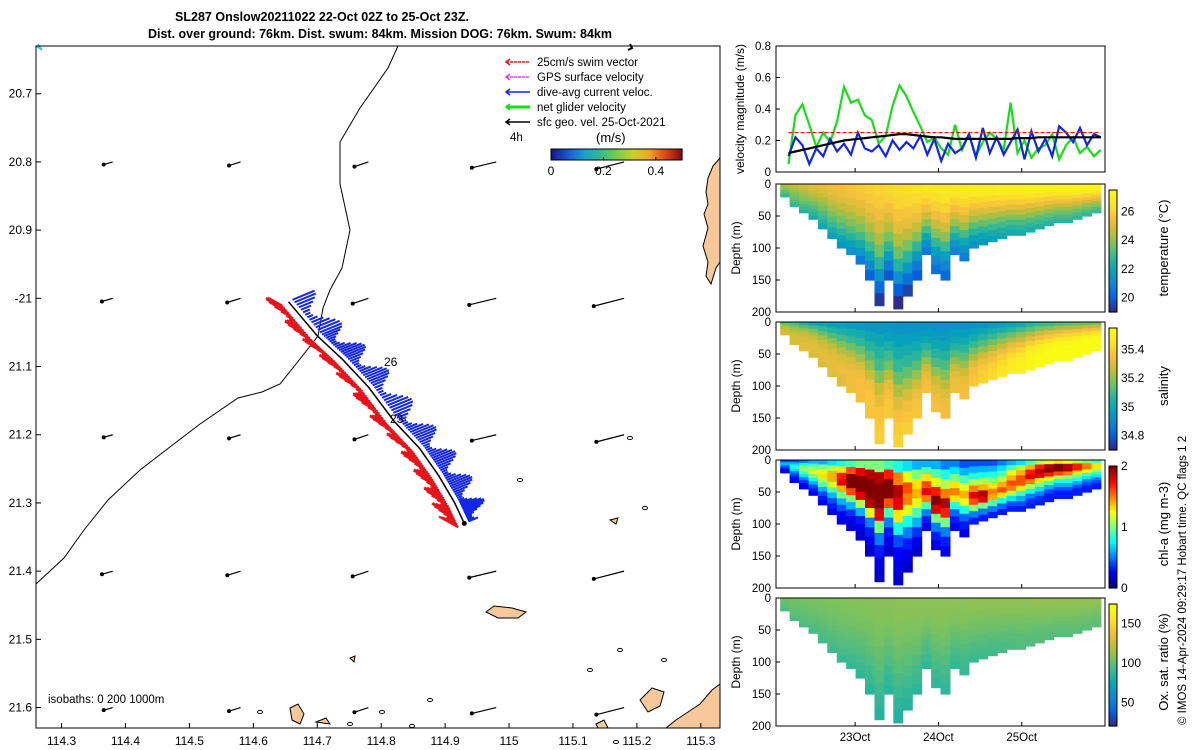 The width and height of the screenshot is (1200, 750). Describe the element at coordinates (1128, 212) in the screenshot. I see `colorbar-tick-label: 26` at that location.